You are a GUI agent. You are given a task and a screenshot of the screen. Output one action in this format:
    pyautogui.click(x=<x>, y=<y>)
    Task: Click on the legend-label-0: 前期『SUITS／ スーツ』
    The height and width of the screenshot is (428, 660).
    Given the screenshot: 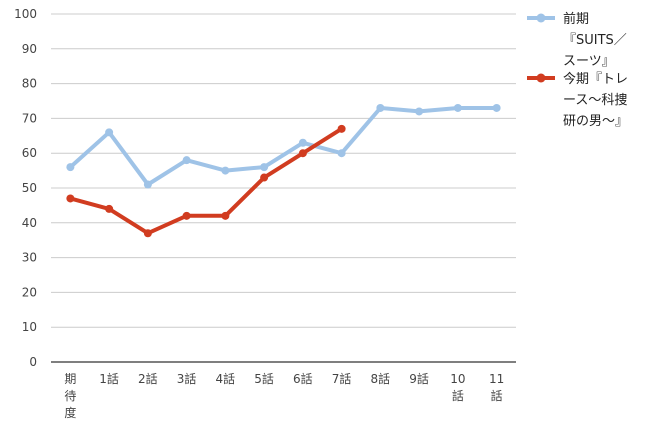 What is the action you would take?
    pyautogui.click(x=595, y=40)
    